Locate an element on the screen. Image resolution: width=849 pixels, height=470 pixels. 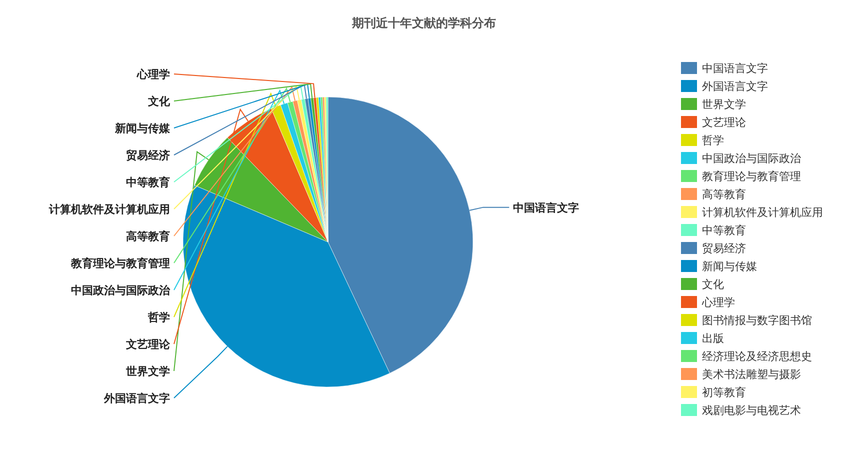
legend-label: 中等教育 is located at coordinates (724, 230).